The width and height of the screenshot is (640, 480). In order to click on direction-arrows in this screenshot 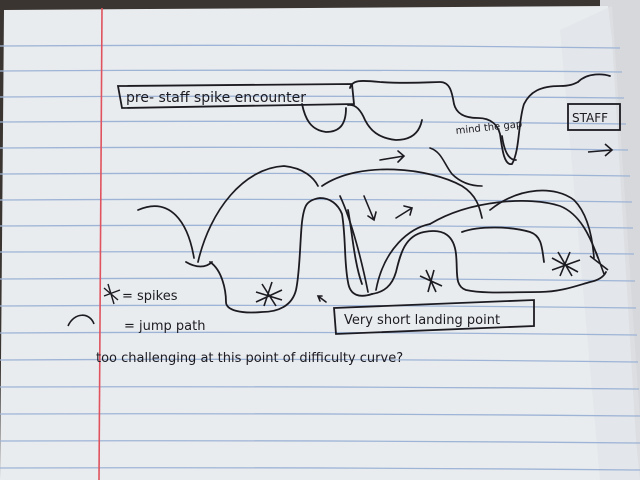, I will do `click(399, 225)`.